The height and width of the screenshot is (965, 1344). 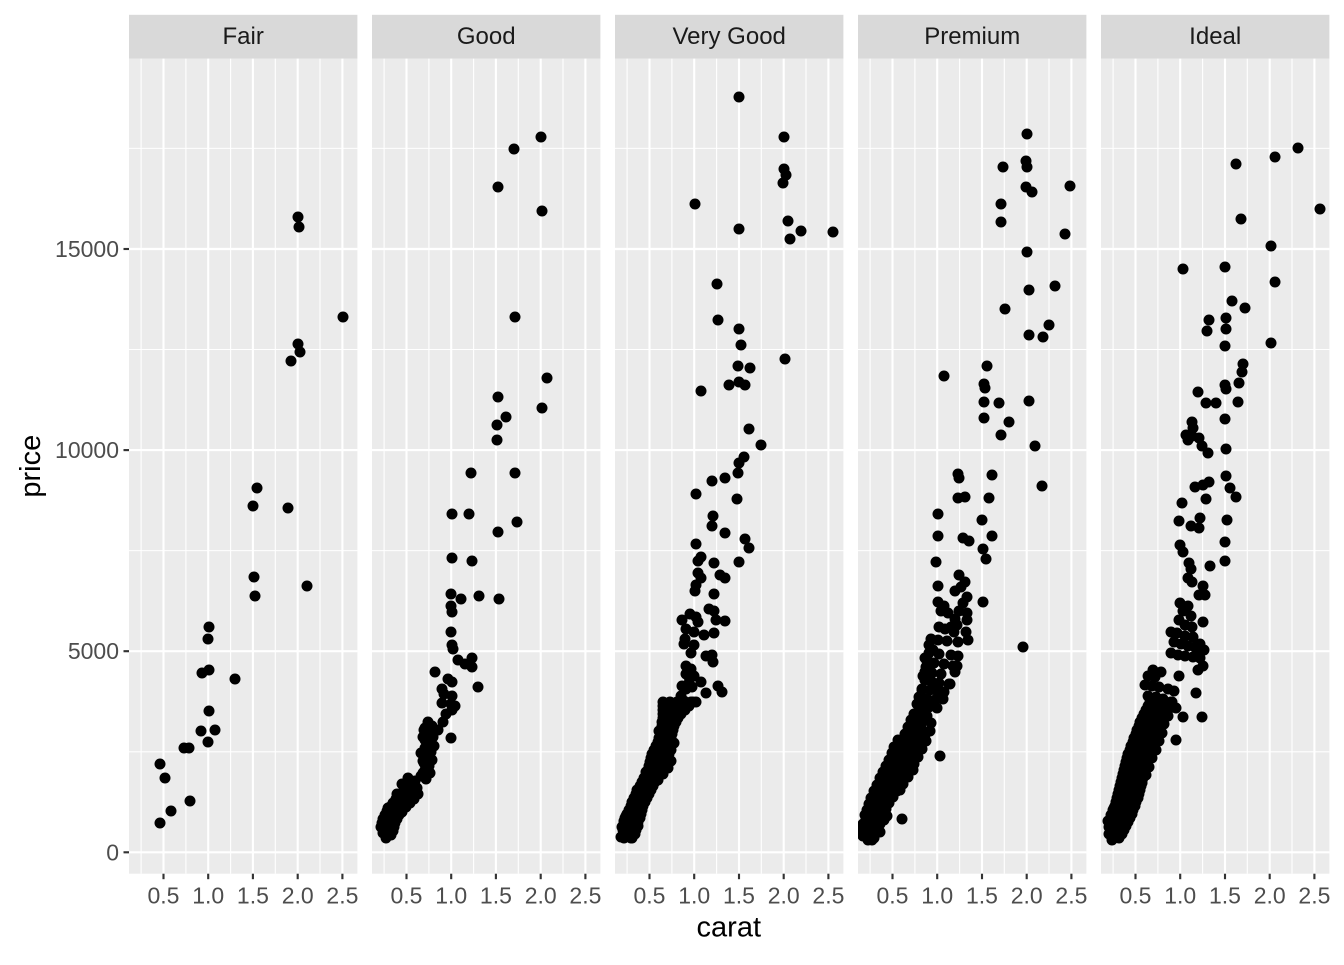 I want to click on svg-text: 15000, so click(x=87, y=249).